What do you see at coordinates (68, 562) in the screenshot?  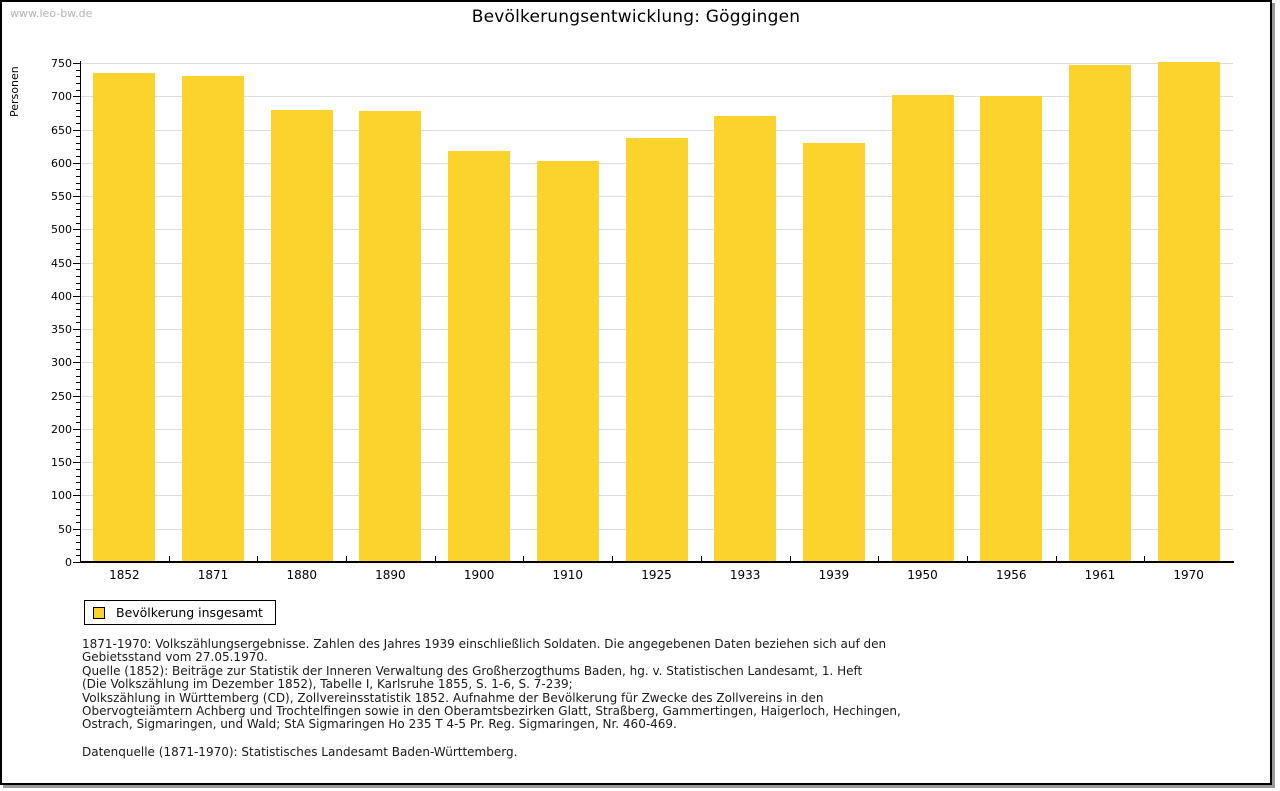 I see `y-tick-label-0: 0` at bounding box center [68, 562].